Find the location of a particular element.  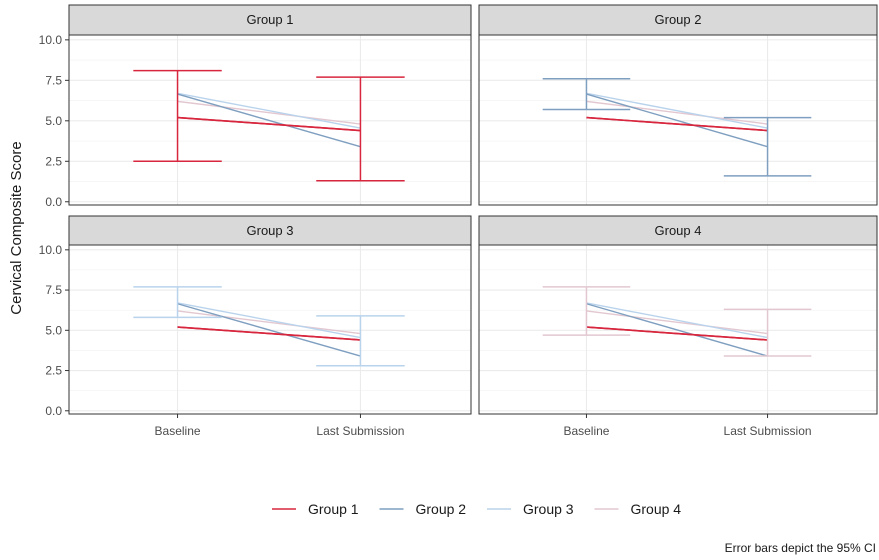

legend-item: Group 2 is located at coordinates (423, 509).